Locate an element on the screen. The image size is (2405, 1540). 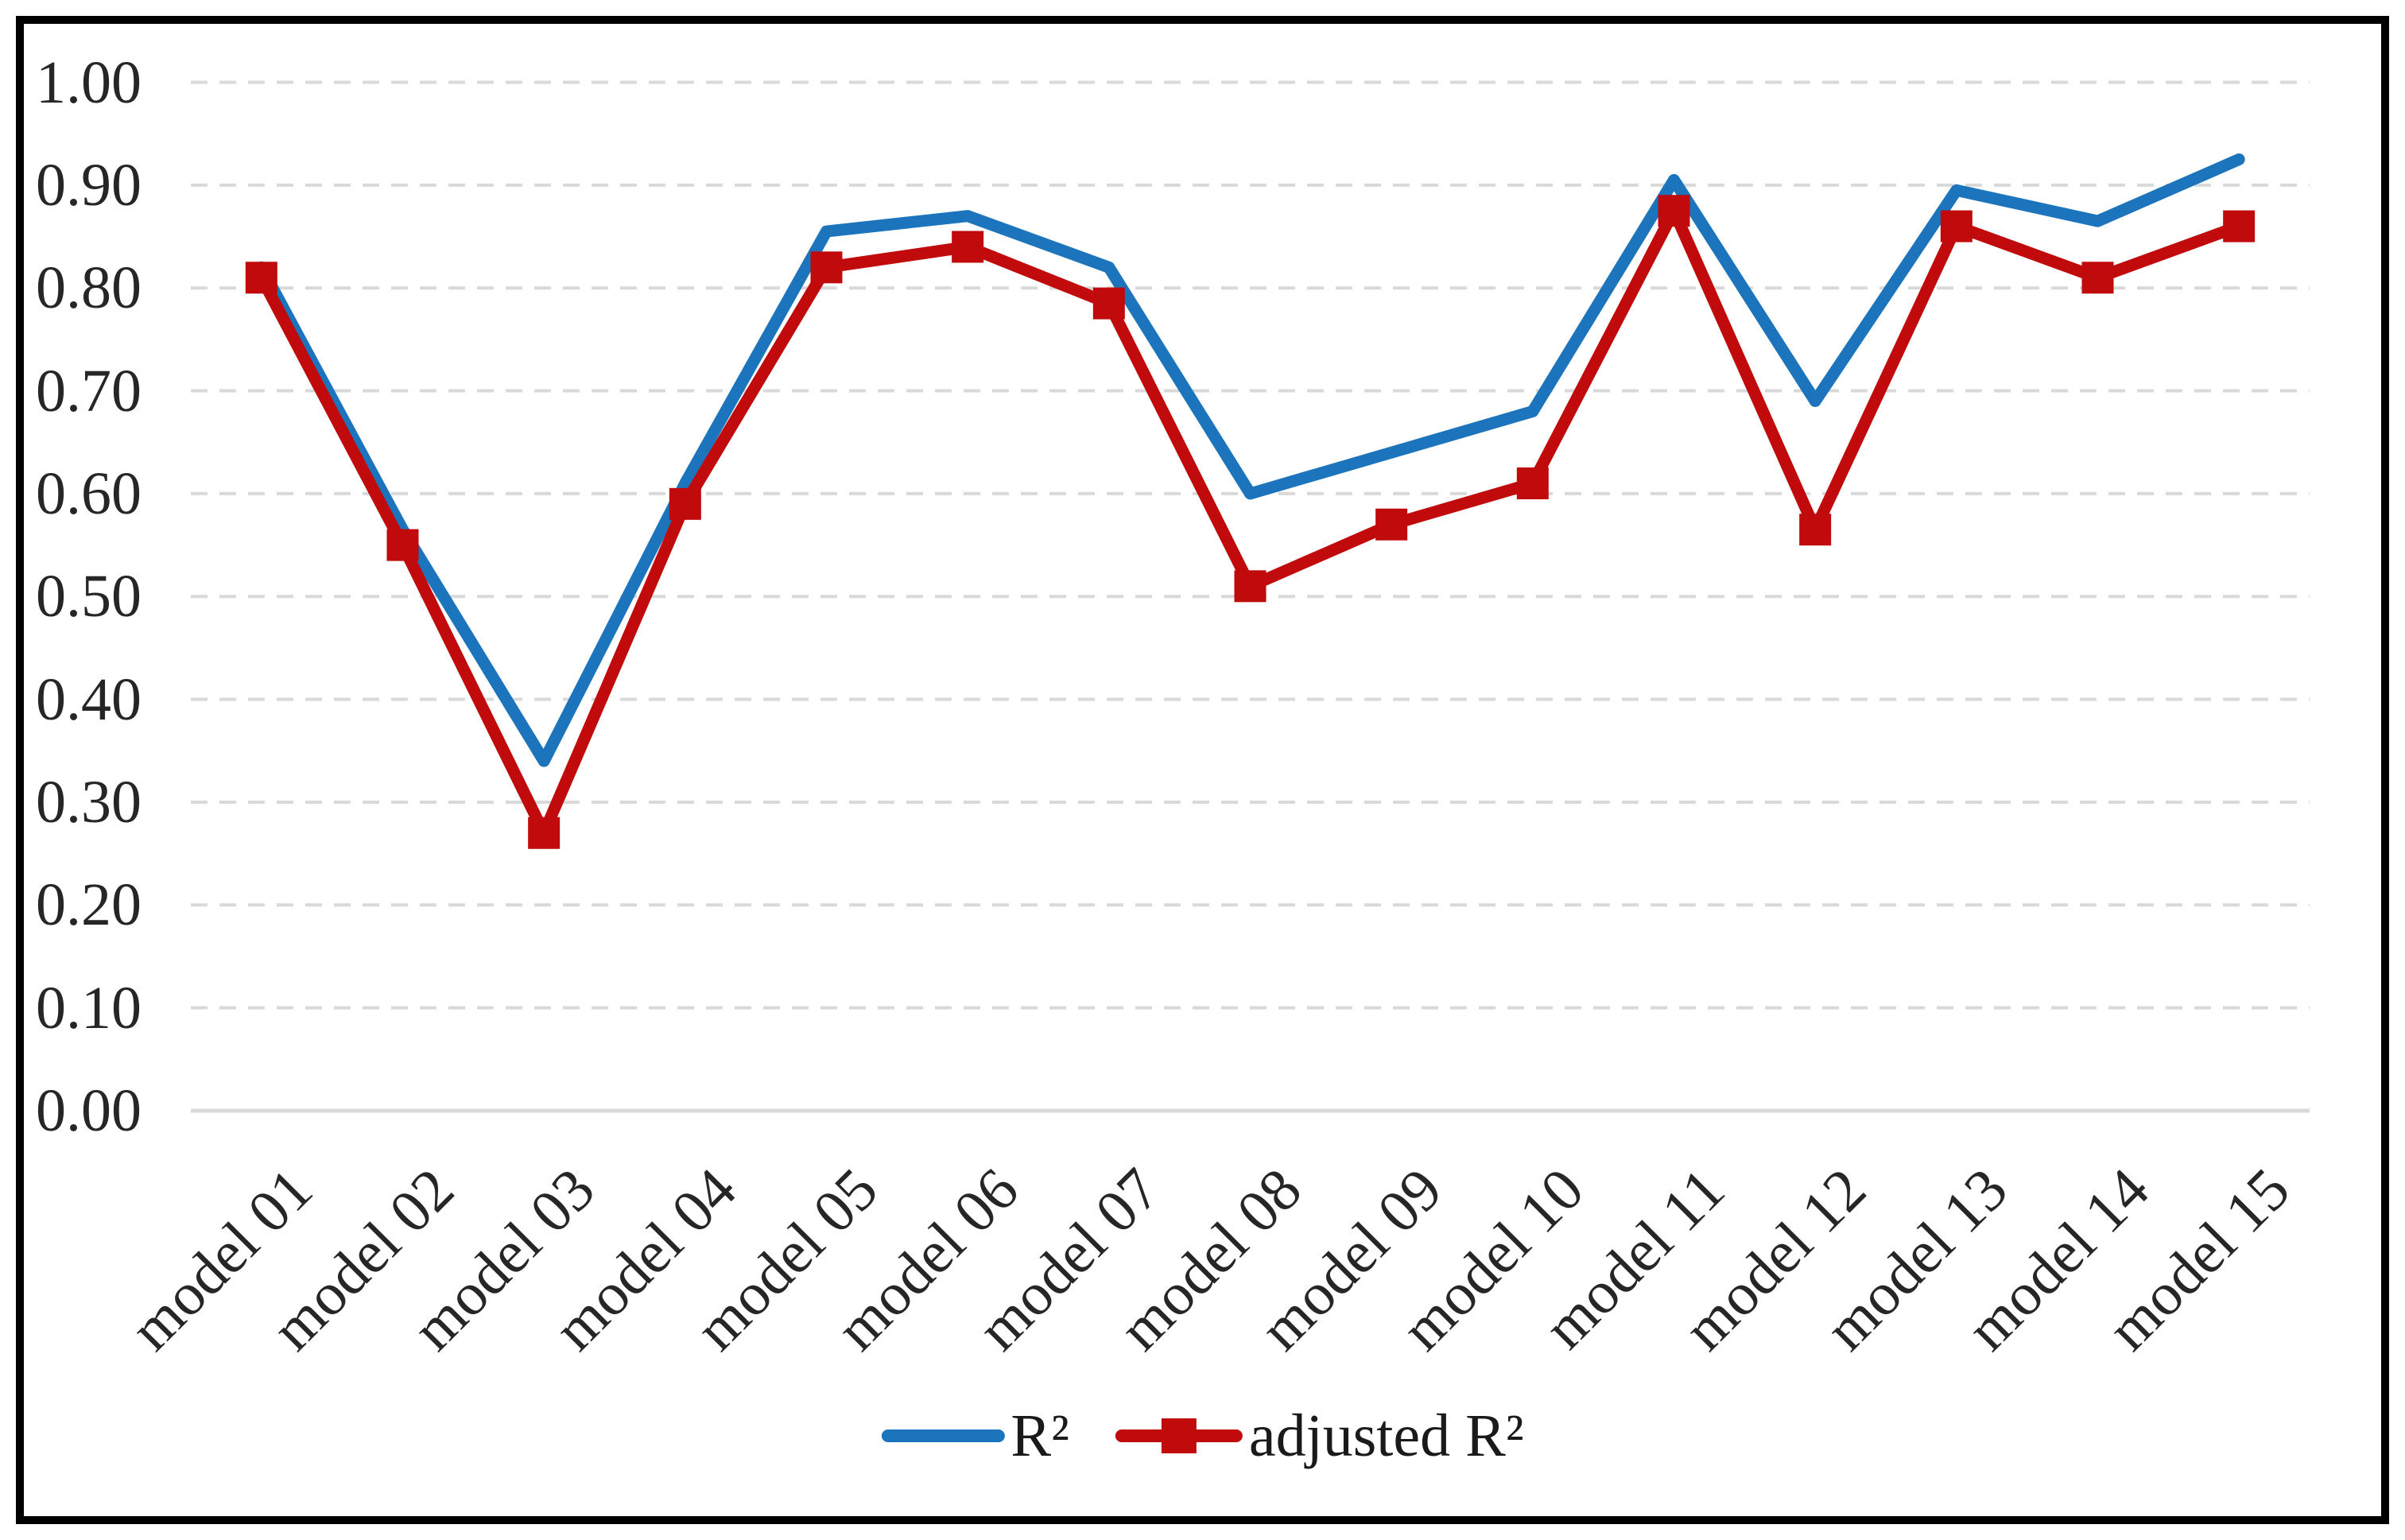
y-axis-tick-label: 0.00 is located at coordinates (89, 1110).